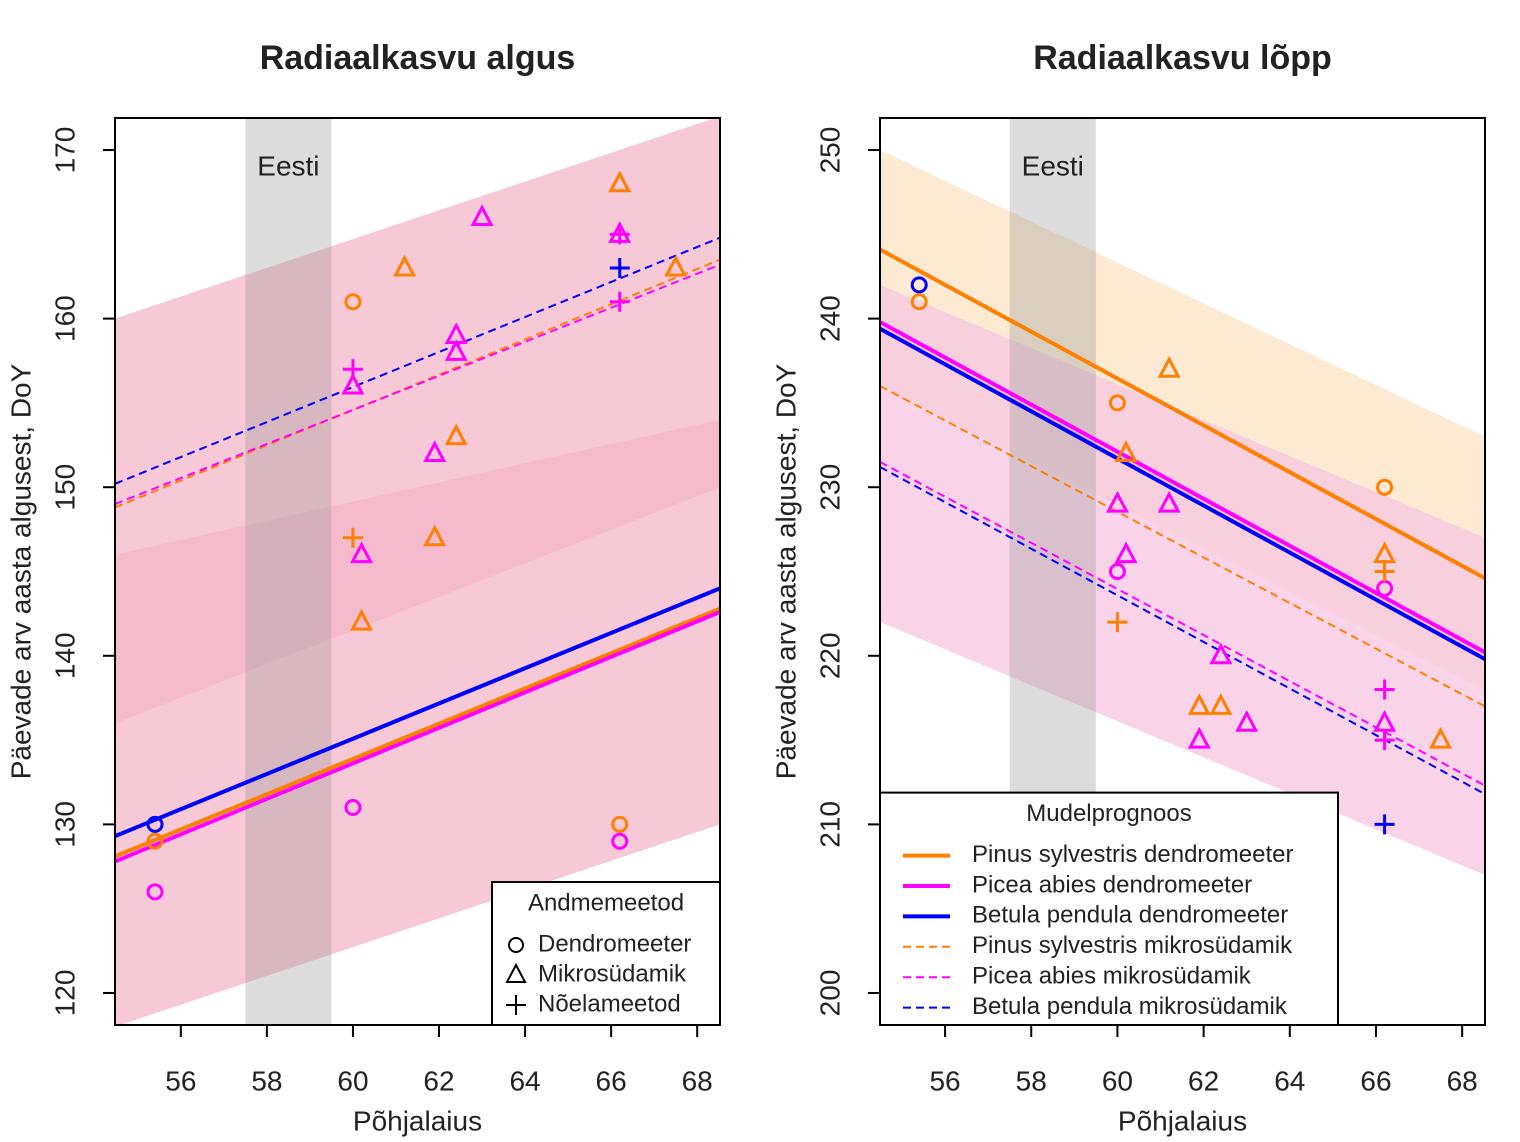  Describe the element at coordinates (64, 150) in the screenshot. I see `y-tick-label: 170` at that location.